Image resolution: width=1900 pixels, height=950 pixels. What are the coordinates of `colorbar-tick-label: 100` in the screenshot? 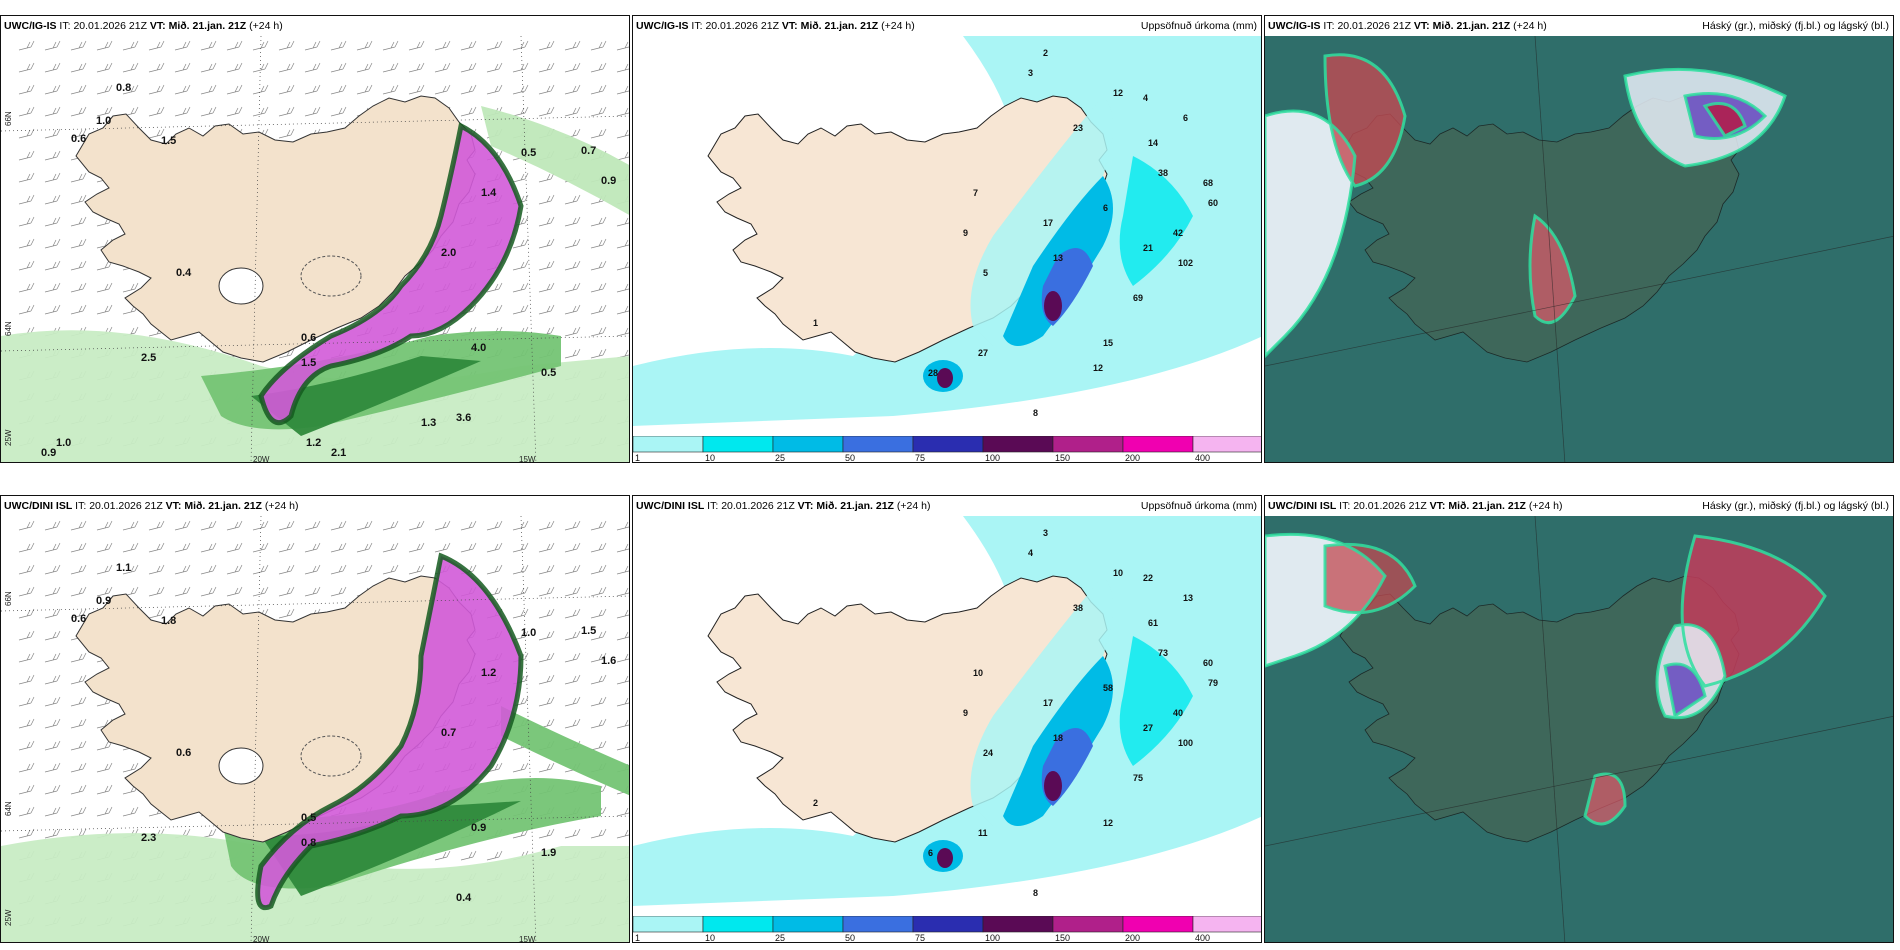 It's located at (992, 457).